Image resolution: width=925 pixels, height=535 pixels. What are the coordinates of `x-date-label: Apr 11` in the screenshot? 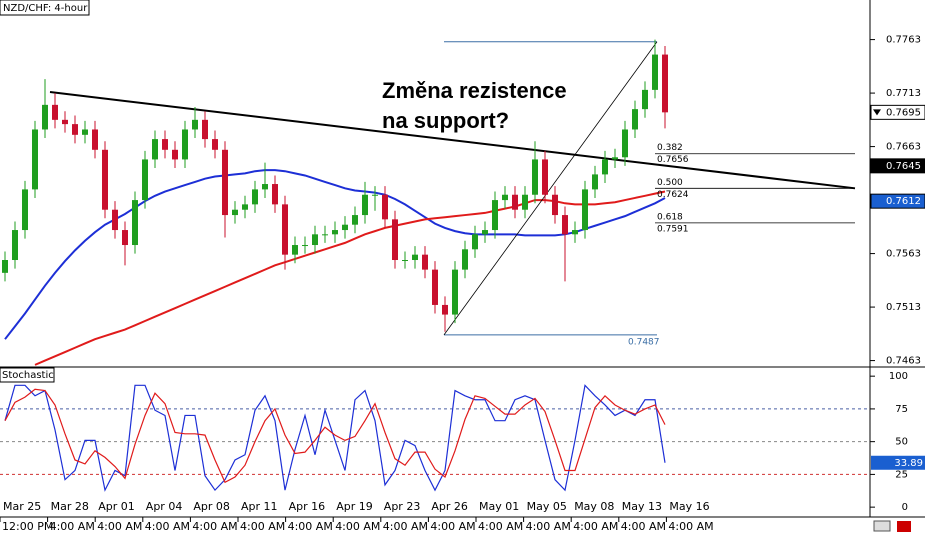 It's located at (259, 506).